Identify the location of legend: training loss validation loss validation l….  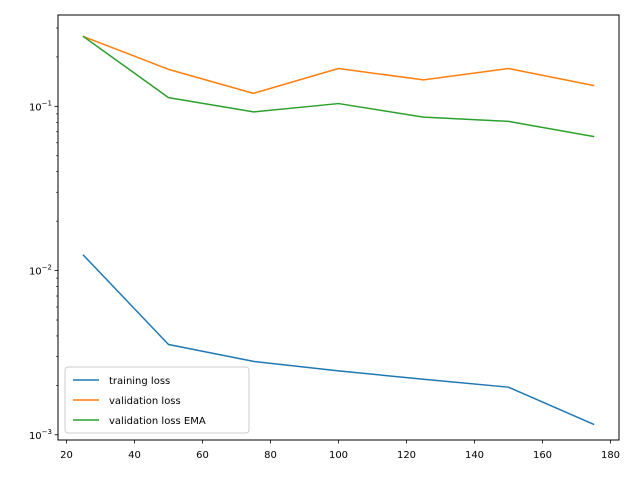
(157, 400).